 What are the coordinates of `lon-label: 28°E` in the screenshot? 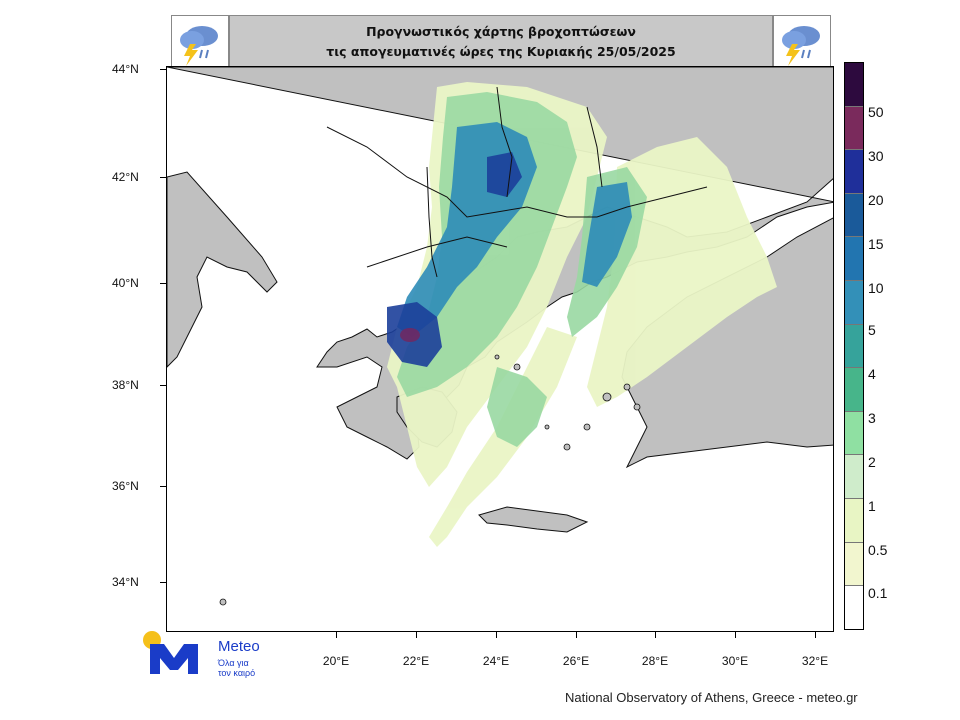 It's located at (655, 661).